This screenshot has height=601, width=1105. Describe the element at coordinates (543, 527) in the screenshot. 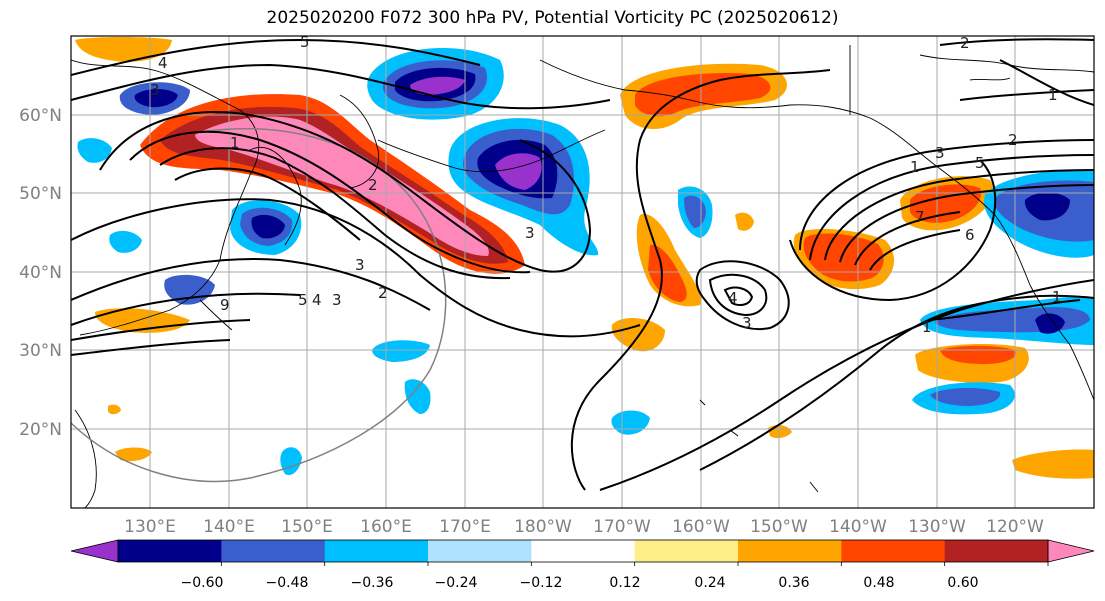

I see `lon-tick-label: 180°W` at that location.